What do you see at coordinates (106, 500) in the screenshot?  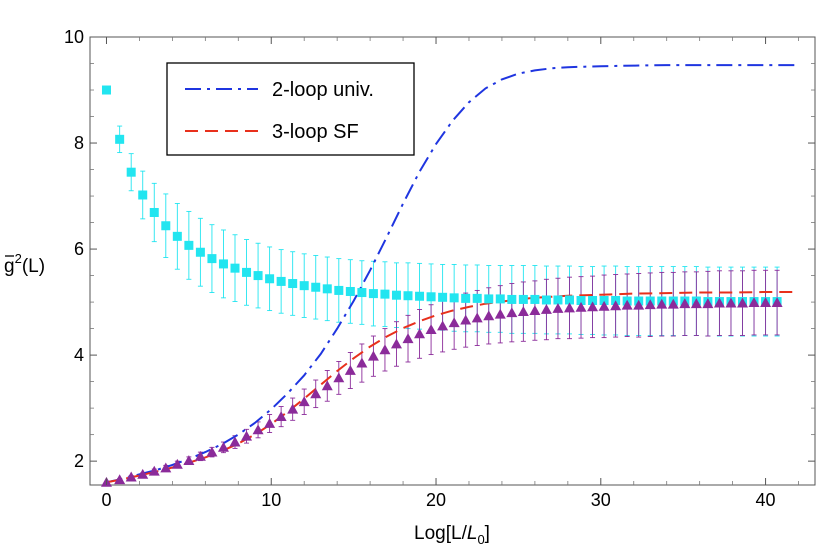 I see `x-tick-label: 0` at bounding box center [106, 500].